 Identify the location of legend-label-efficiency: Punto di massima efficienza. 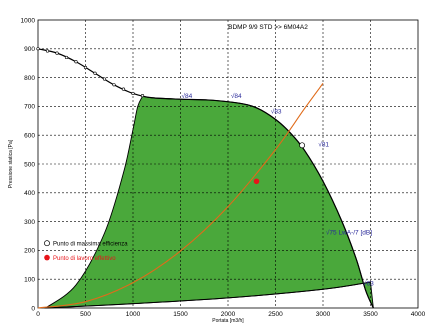
(90, 244).